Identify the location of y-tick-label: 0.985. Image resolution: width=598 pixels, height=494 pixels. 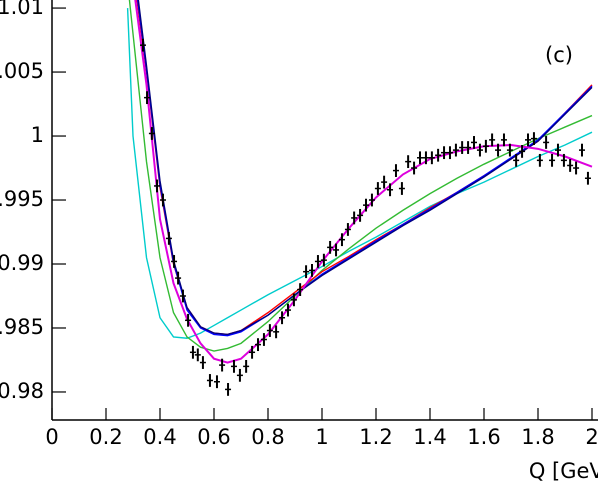
(22, 327).